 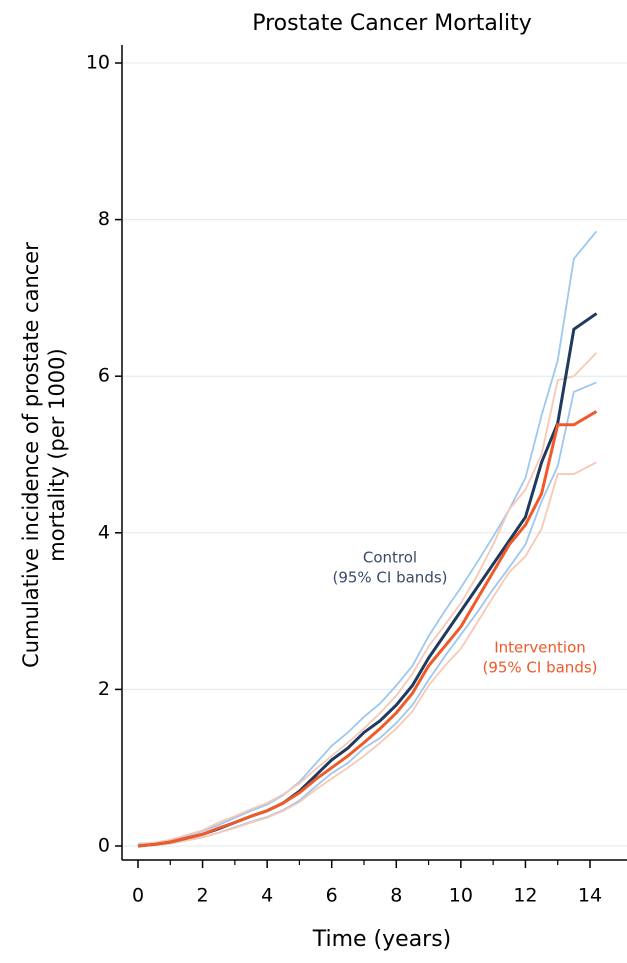 I want to click on y-tick-label: 6, so click(x=104, y=376).